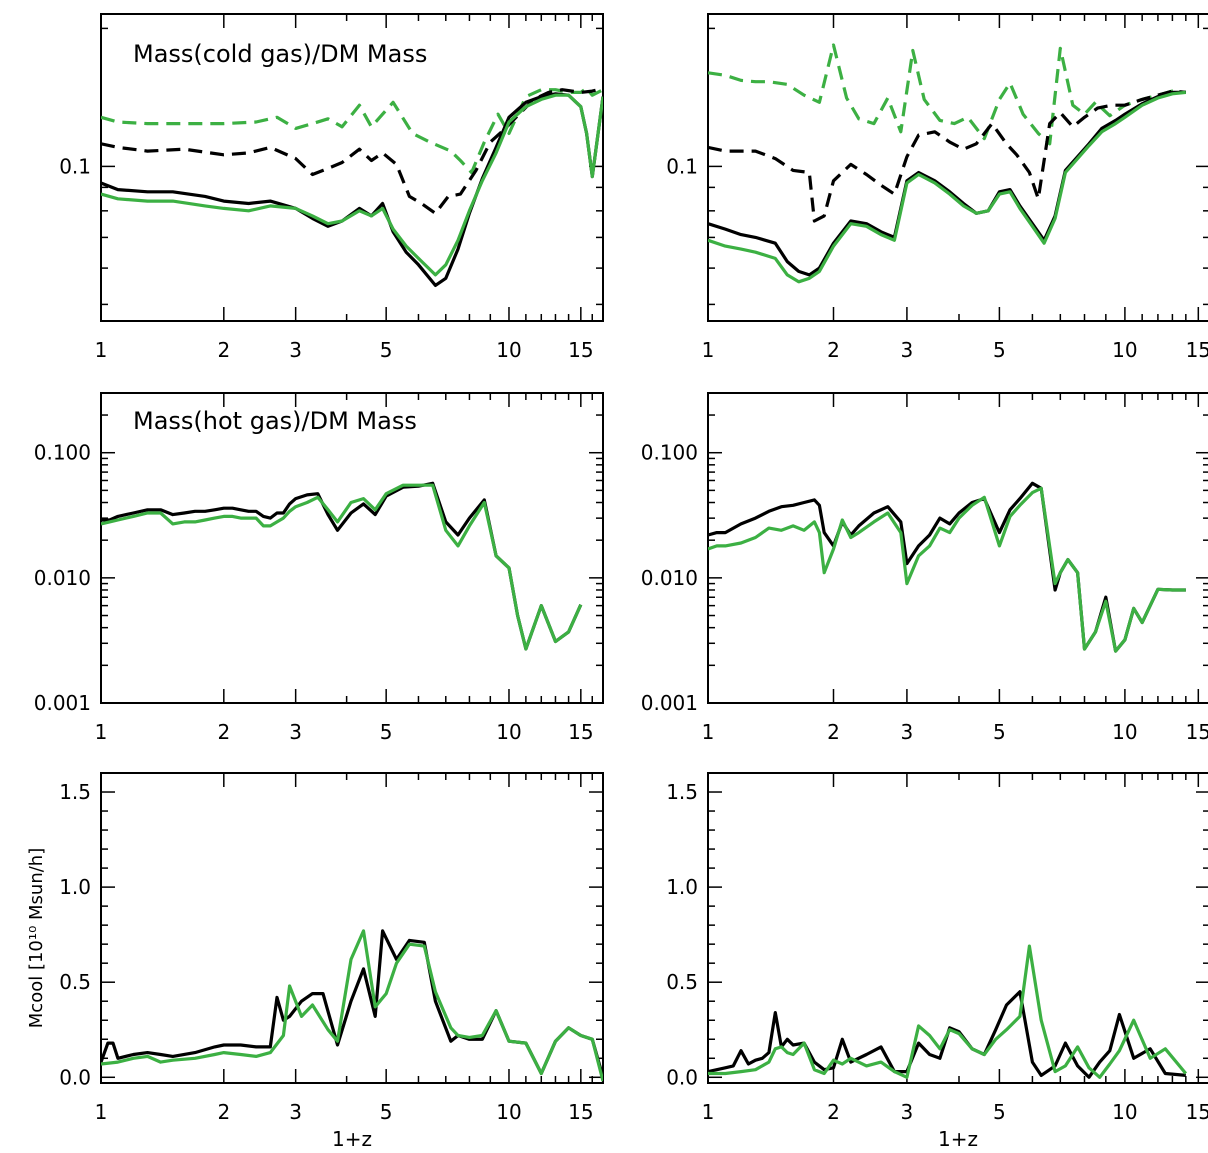  What do you see at coordinates (352, 1137) in the screenshot?
I see `x-axis-label-left: 1+z` at bounding box center [352, 1137].